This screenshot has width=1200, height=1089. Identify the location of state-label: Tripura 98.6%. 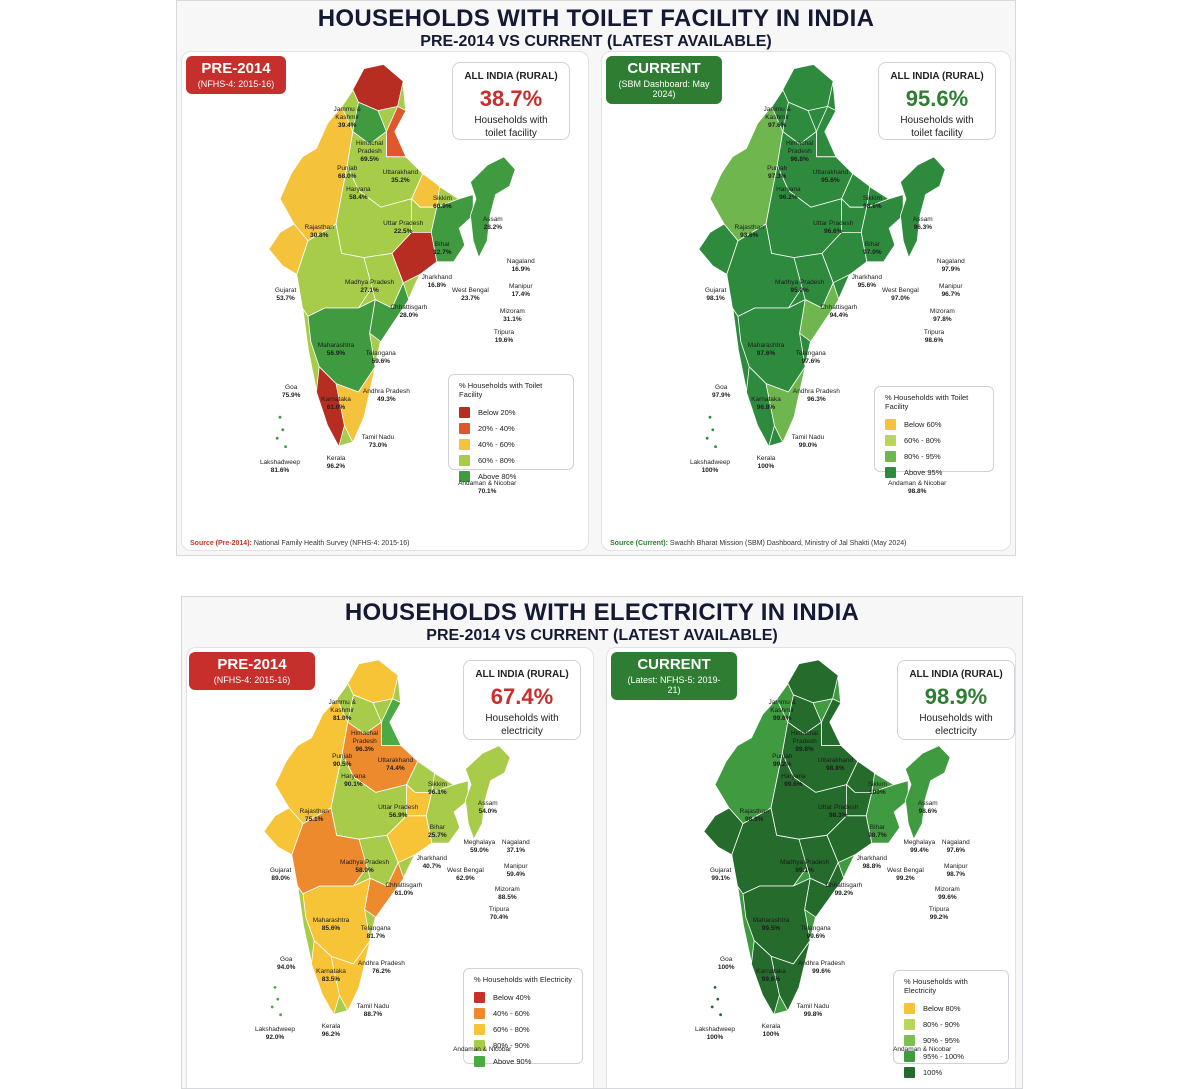
(934, 337).